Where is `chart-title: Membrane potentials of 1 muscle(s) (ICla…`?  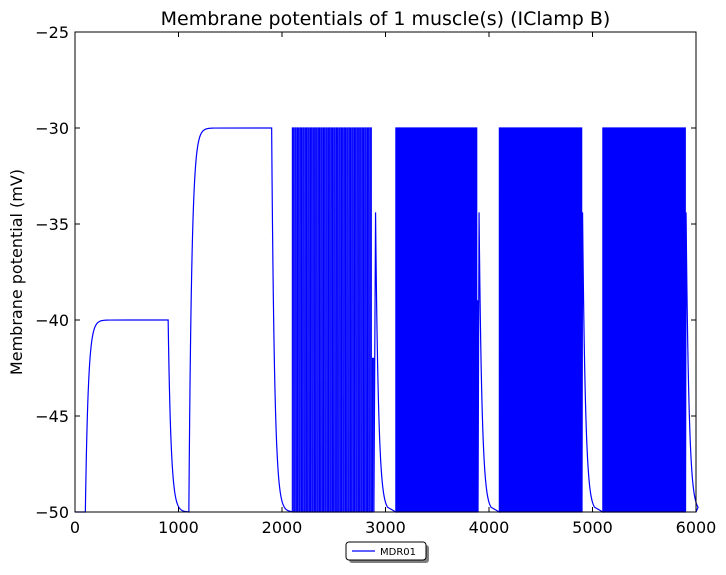
chart-title: Membrane potentials of 1 muscle(s) (ICla… is located at coordinates (386, 19).